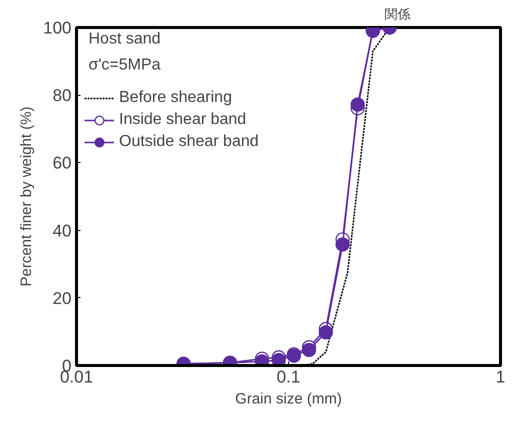  What do you see at coordinates (397, 15) in the screenshot?
I see `chart-title: 関係` at bounding box center [397, 15].